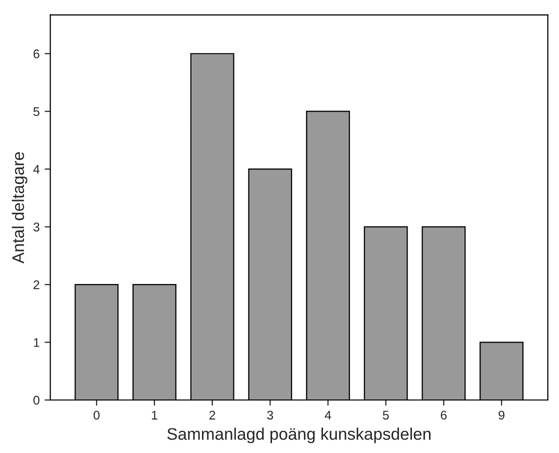 This screenshot has height=453, width=559. I want to click on y-tick-label: 5, so click(36, 111).